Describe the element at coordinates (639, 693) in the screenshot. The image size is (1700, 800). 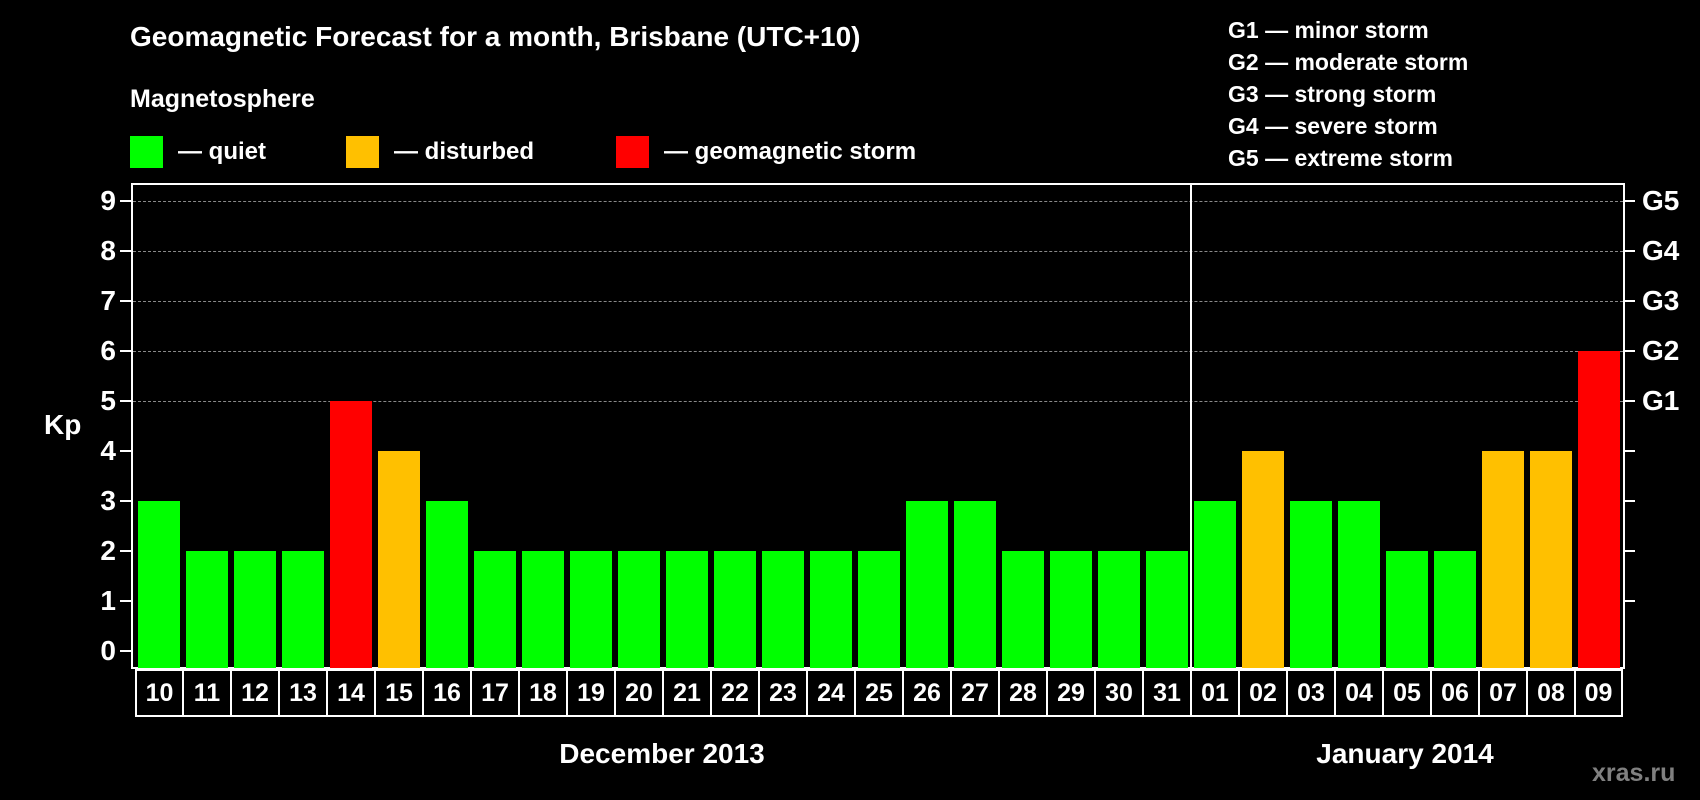
I see `day-label: 20` at that location.